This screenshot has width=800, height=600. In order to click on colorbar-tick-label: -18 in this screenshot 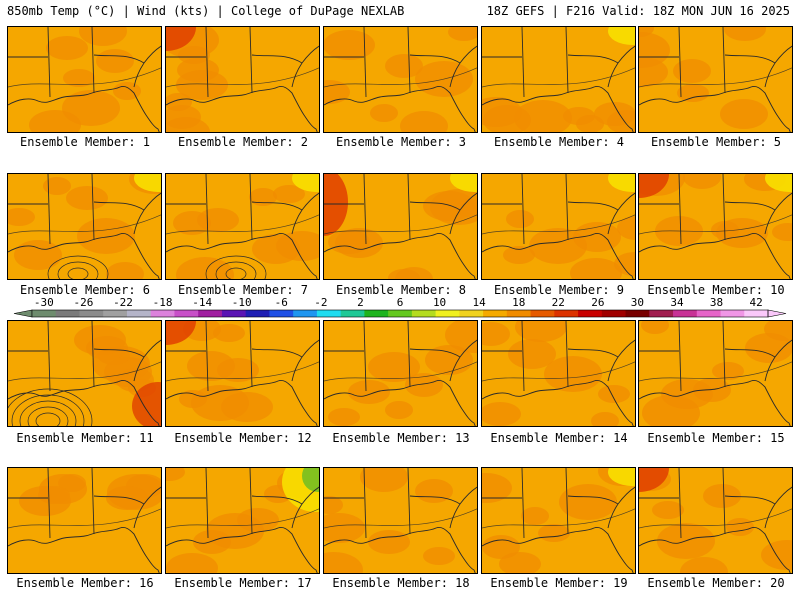, I will do `click(163, 302)`.